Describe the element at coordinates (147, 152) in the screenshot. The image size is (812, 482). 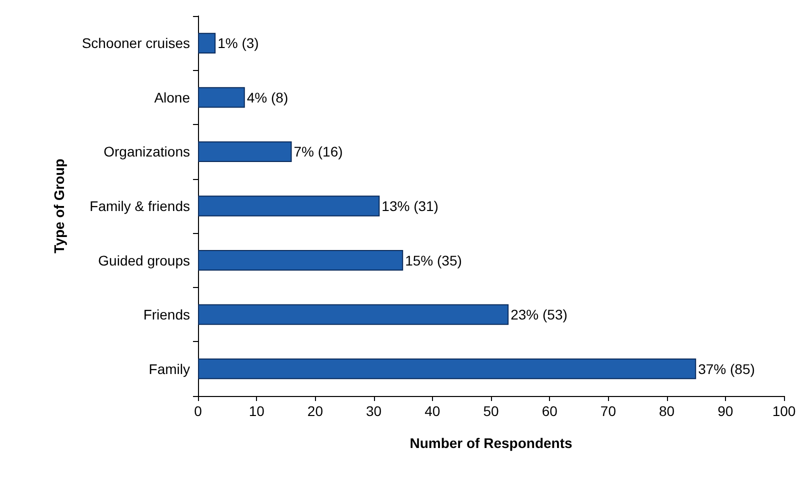
I see `y-tick-label: Organizations` at that location.